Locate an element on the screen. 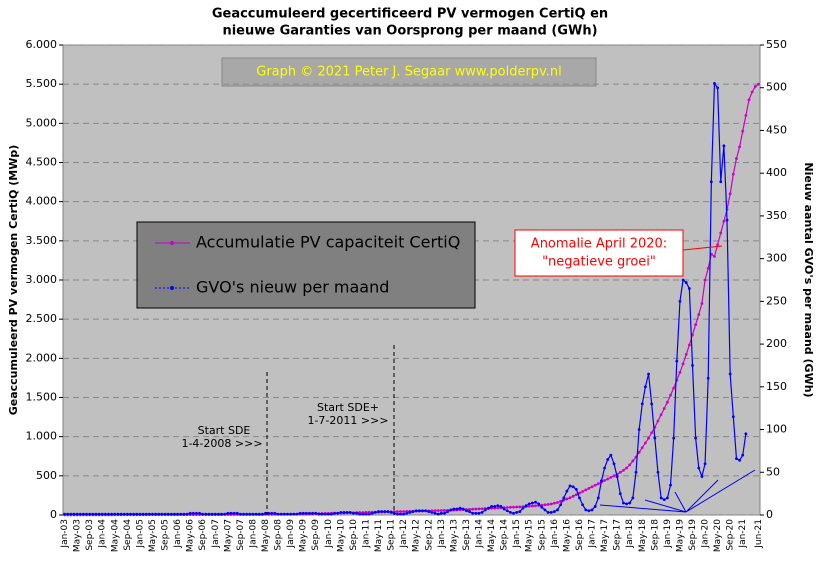  annotation: Anomalie April 2020: is located at coordinates (599, 244).